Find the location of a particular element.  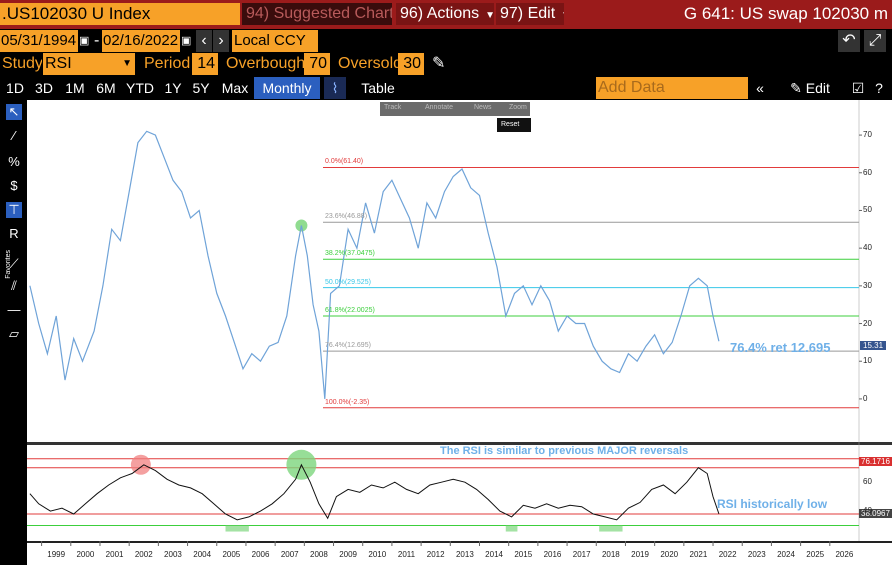

x-tick-label: 2003 is located at coordinates (173, 554).